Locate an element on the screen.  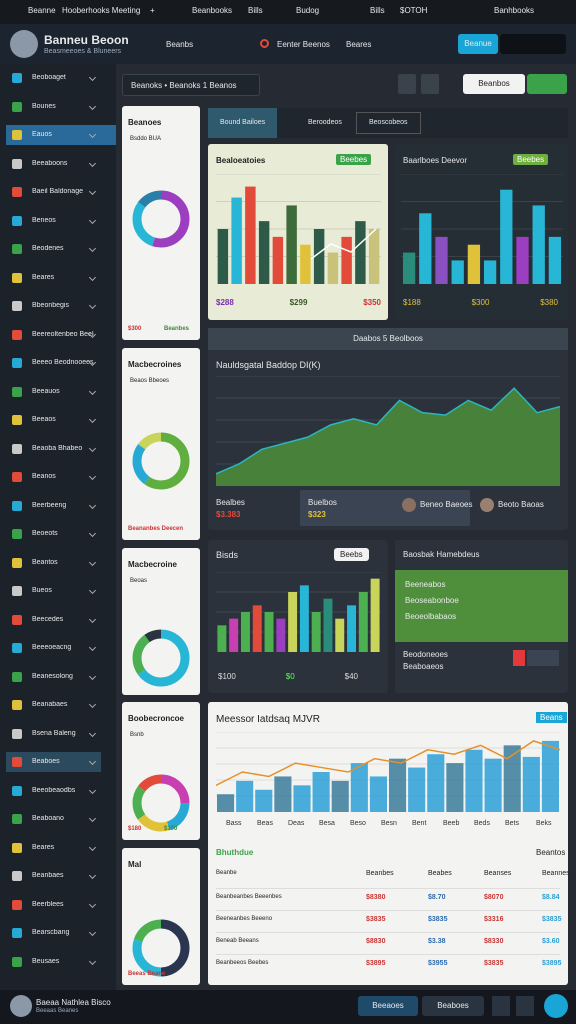
menu-item: Beaoba Bhabeo is located at coordinates (57, 448).